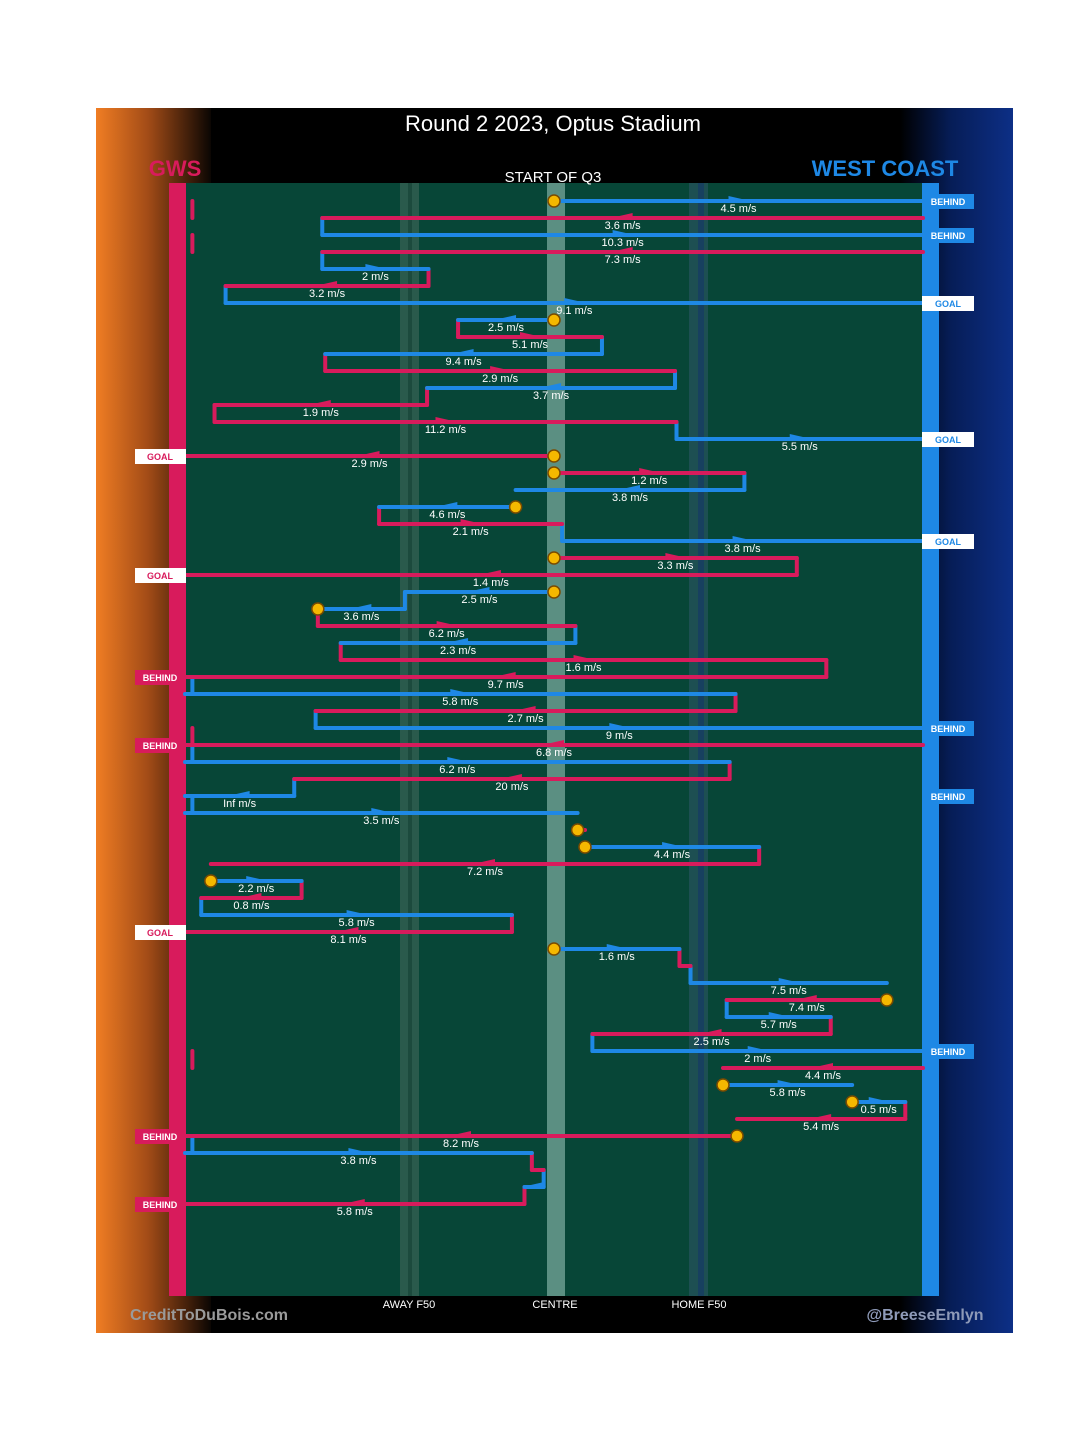  Describe the element at coordinates (738, 209) in the screenshot. I see `speed-label: 4.5 m/s` at that location.